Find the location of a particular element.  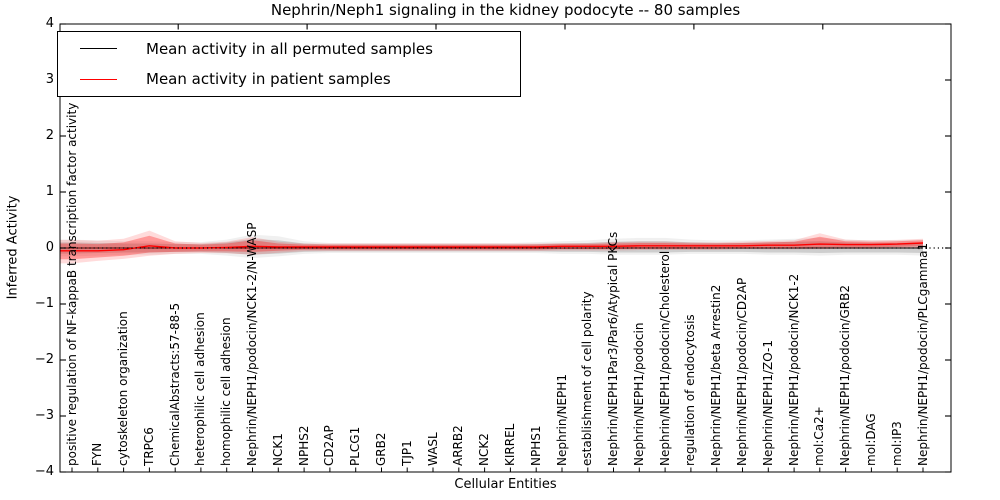

y-axis-label: Inferred Activity is located at coordinates (13, 247).